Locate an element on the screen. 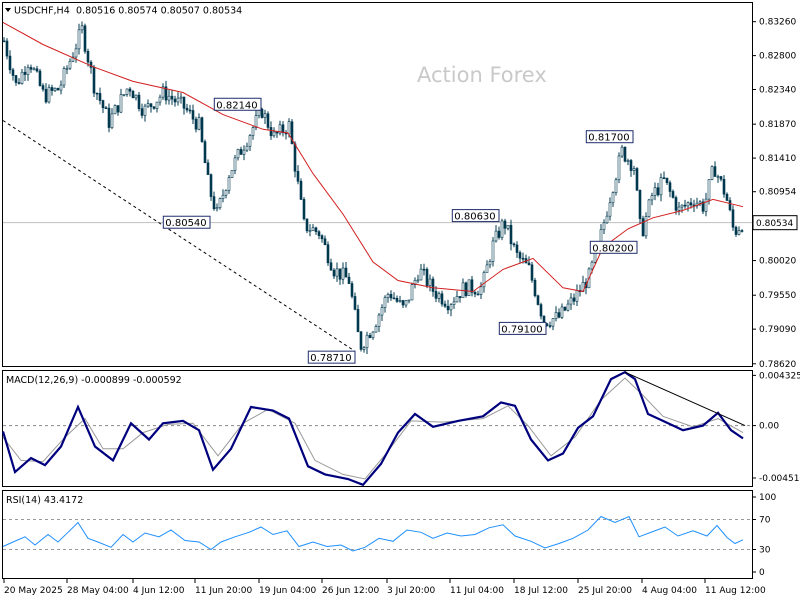 This screenshot has width=800, height=600. macd-panel-title: MACD(12,26,9) -0.000899 -0.000592 is located at coordinates (94, 380).